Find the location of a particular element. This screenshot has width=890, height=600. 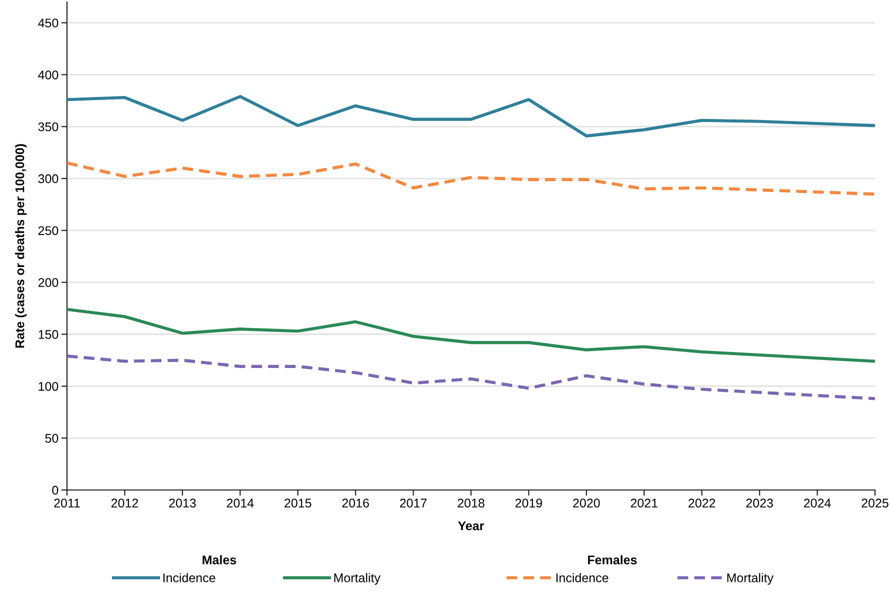

x-tick-label: 2022 is located at coordinates (702, 503).